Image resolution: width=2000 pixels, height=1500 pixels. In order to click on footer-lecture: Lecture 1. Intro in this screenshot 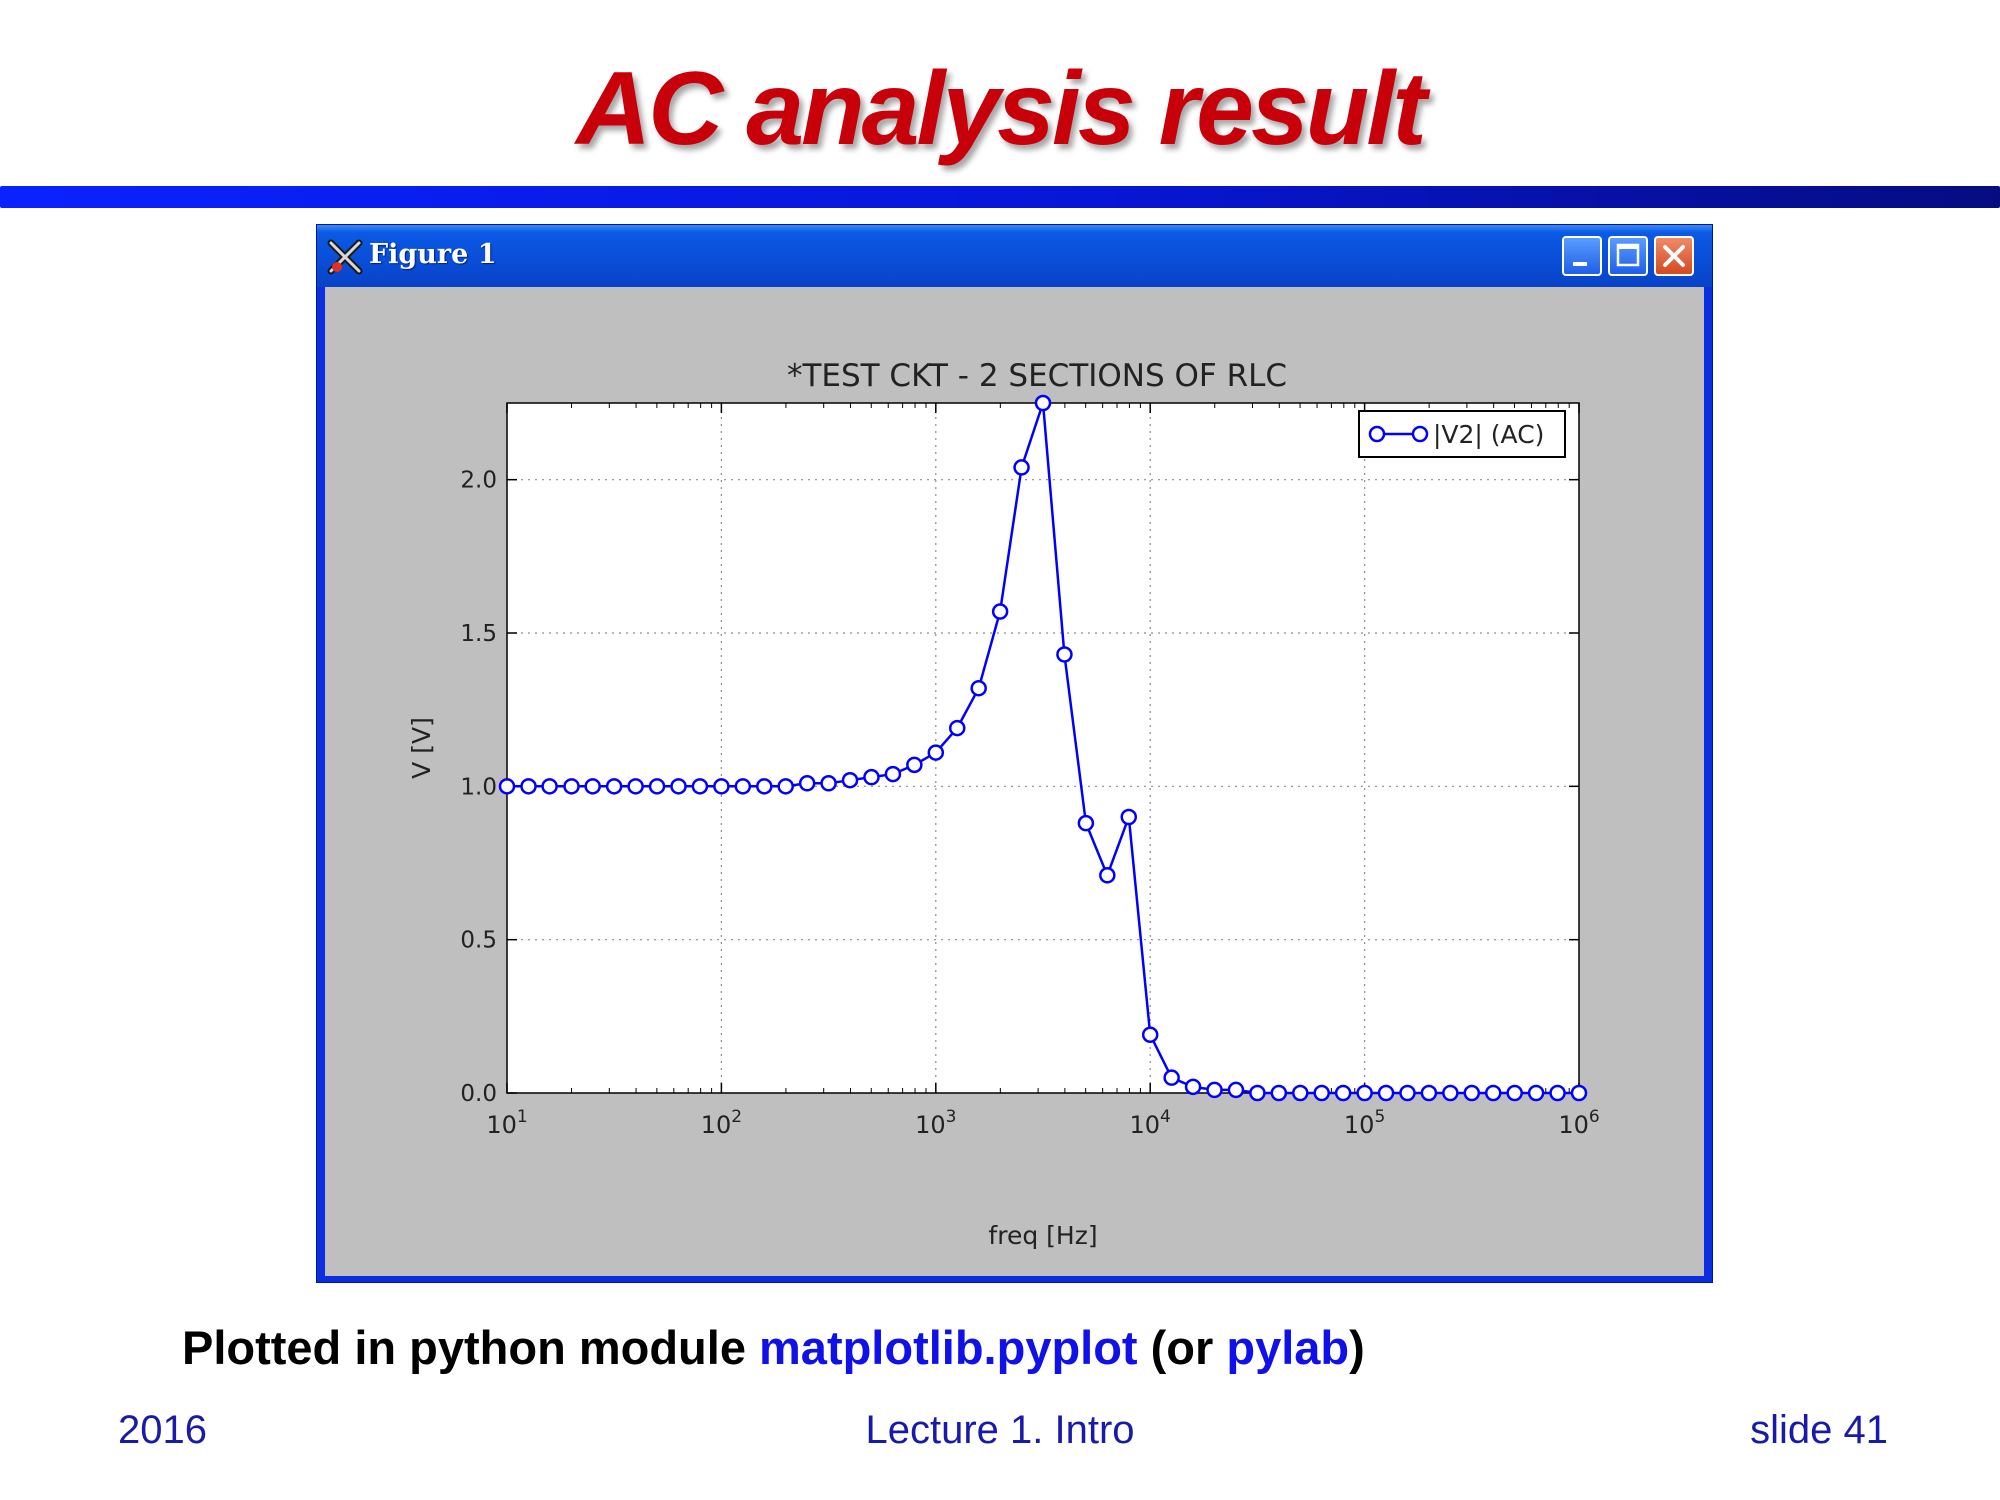, I will do `click(1000, 1430)`.